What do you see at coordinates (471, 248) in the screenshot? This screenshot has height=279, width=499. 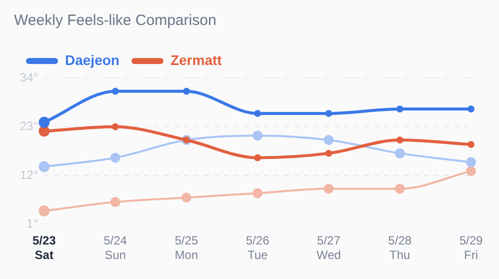 I see `x-tick-label: 5/29 Fri` at bounding box center [471, 248].